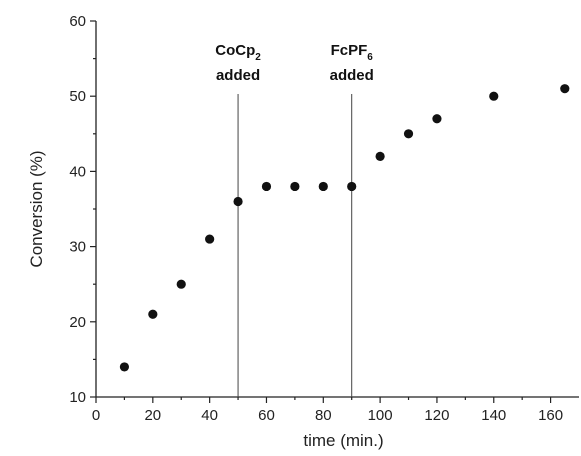 The width and height of the screenshot is (581, 456). I want to click on x-tick-label: 20, so click(152, 415).